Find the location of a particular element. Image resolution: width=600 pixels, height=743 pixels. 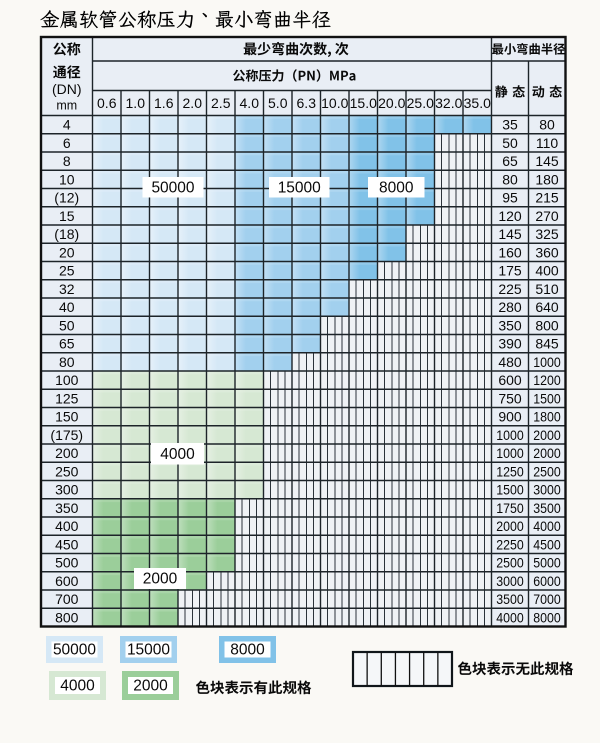

svg-text: 1250 is located at coordinates (510, 471).